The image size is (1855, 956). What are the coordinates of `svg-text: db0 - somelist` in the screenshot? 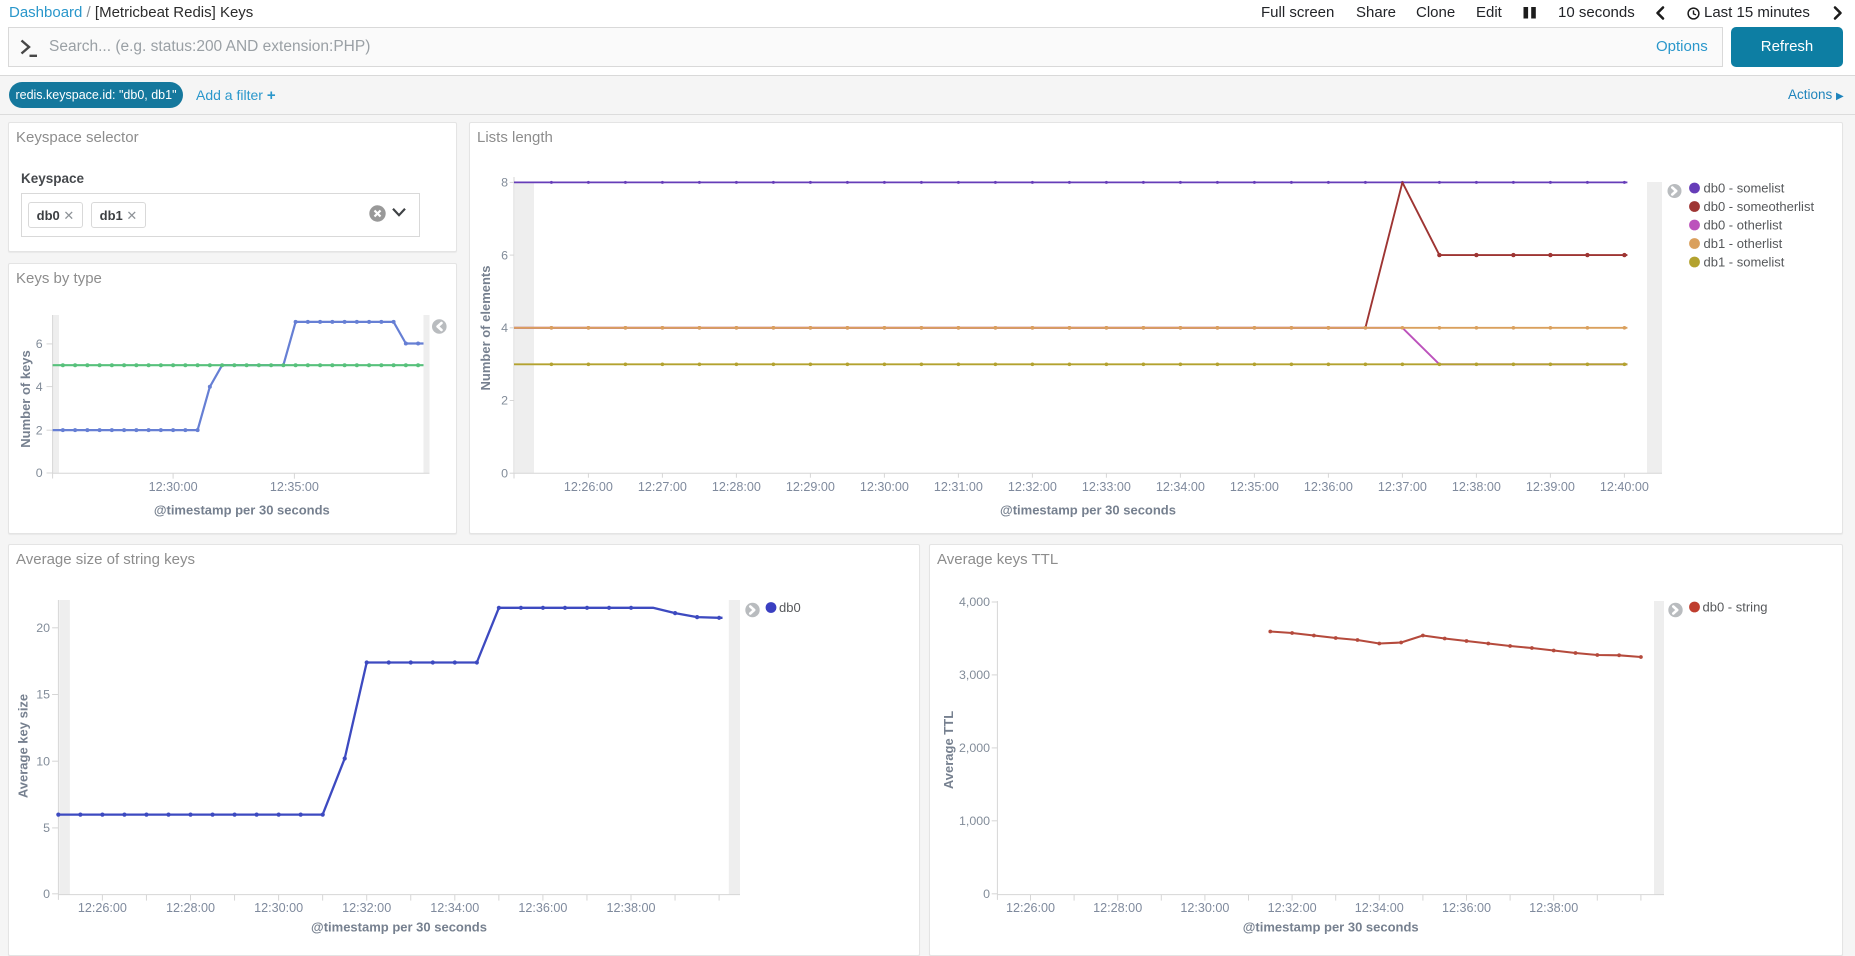 It's located at (1744, 188).